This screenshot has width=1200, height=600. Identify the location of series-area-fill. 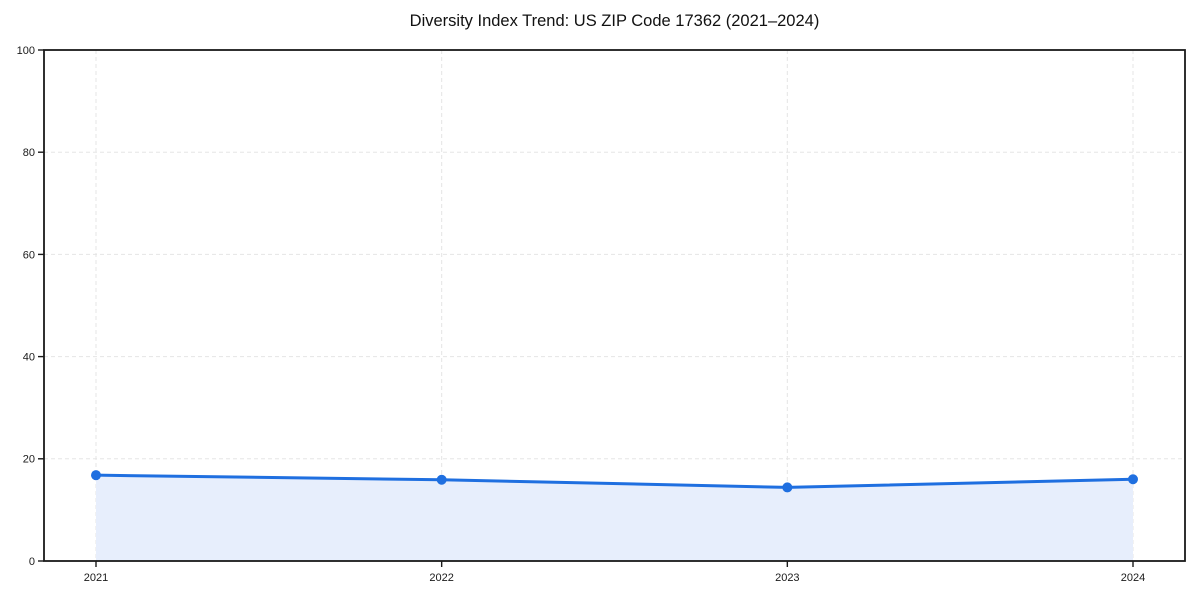
(614, 518).